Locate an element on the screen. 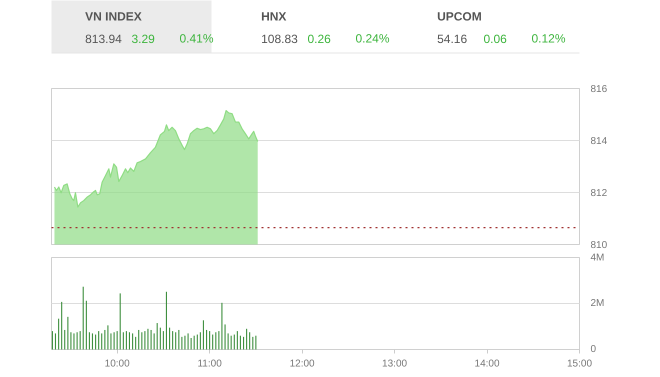 The height and width of the screenshot is (377, 660). text: 0.12% is located at coordinates (549, 39).